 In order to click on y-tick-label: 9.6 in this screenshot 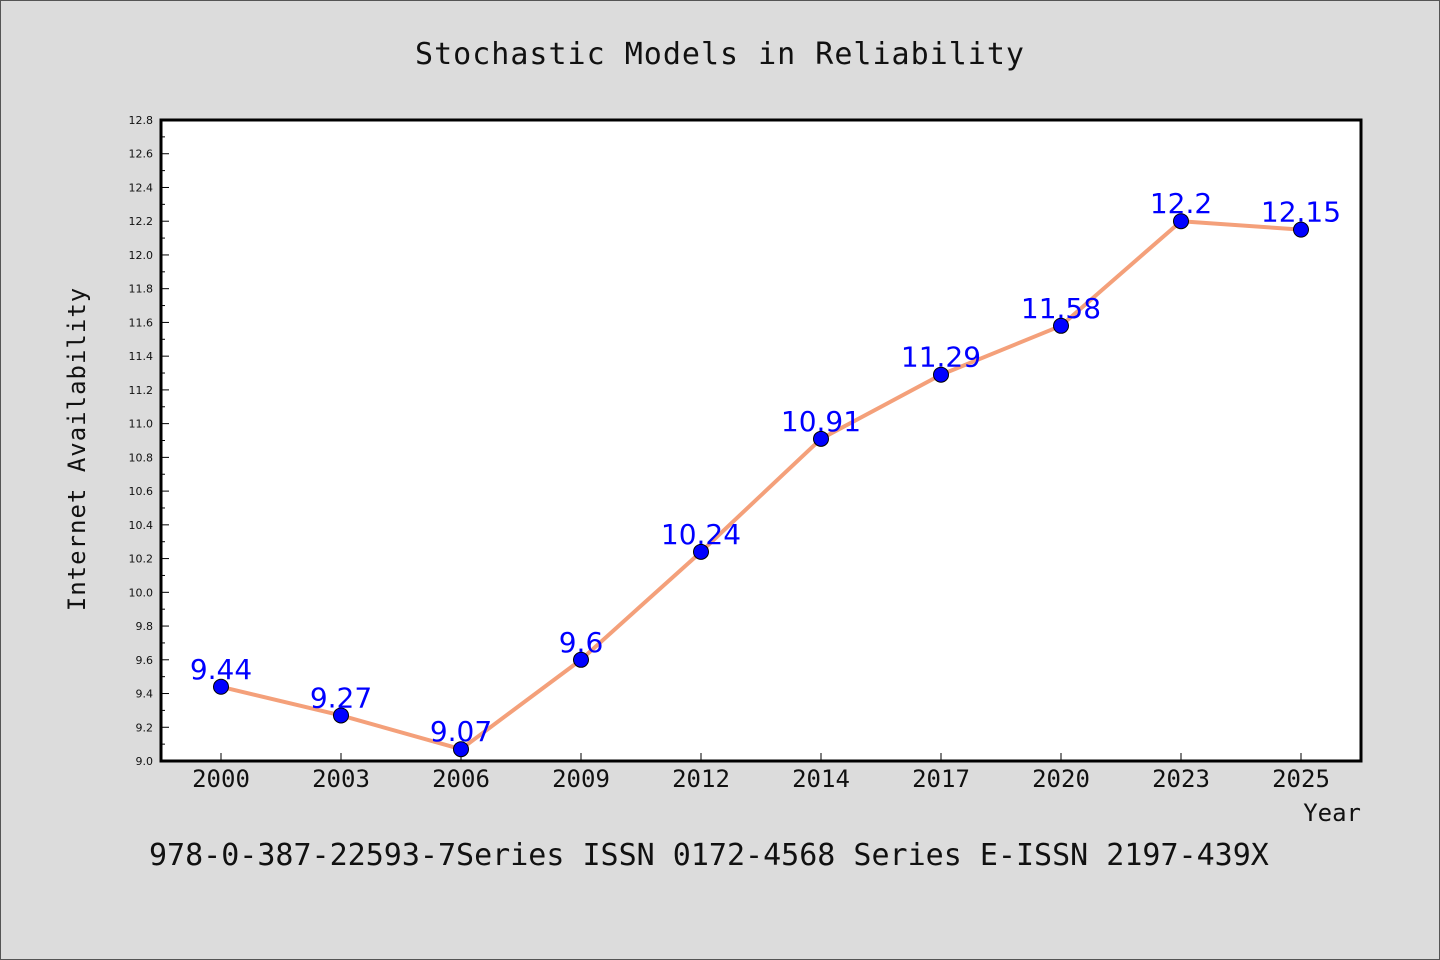, I will do `click(145, 660)`.